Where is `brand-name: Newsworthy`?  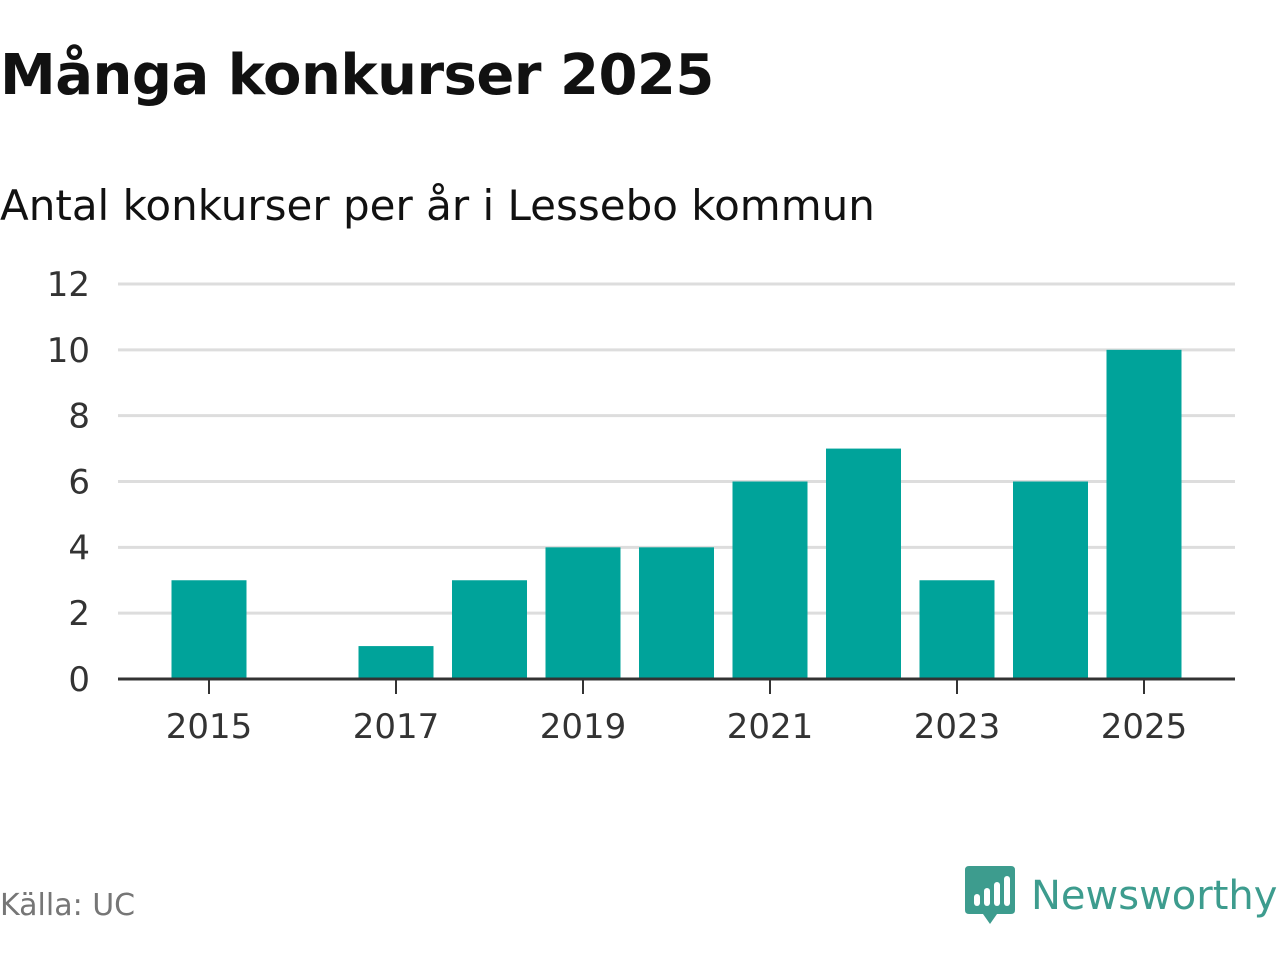 brand-name: Newsworthy is located at coordinates (1154, 896).